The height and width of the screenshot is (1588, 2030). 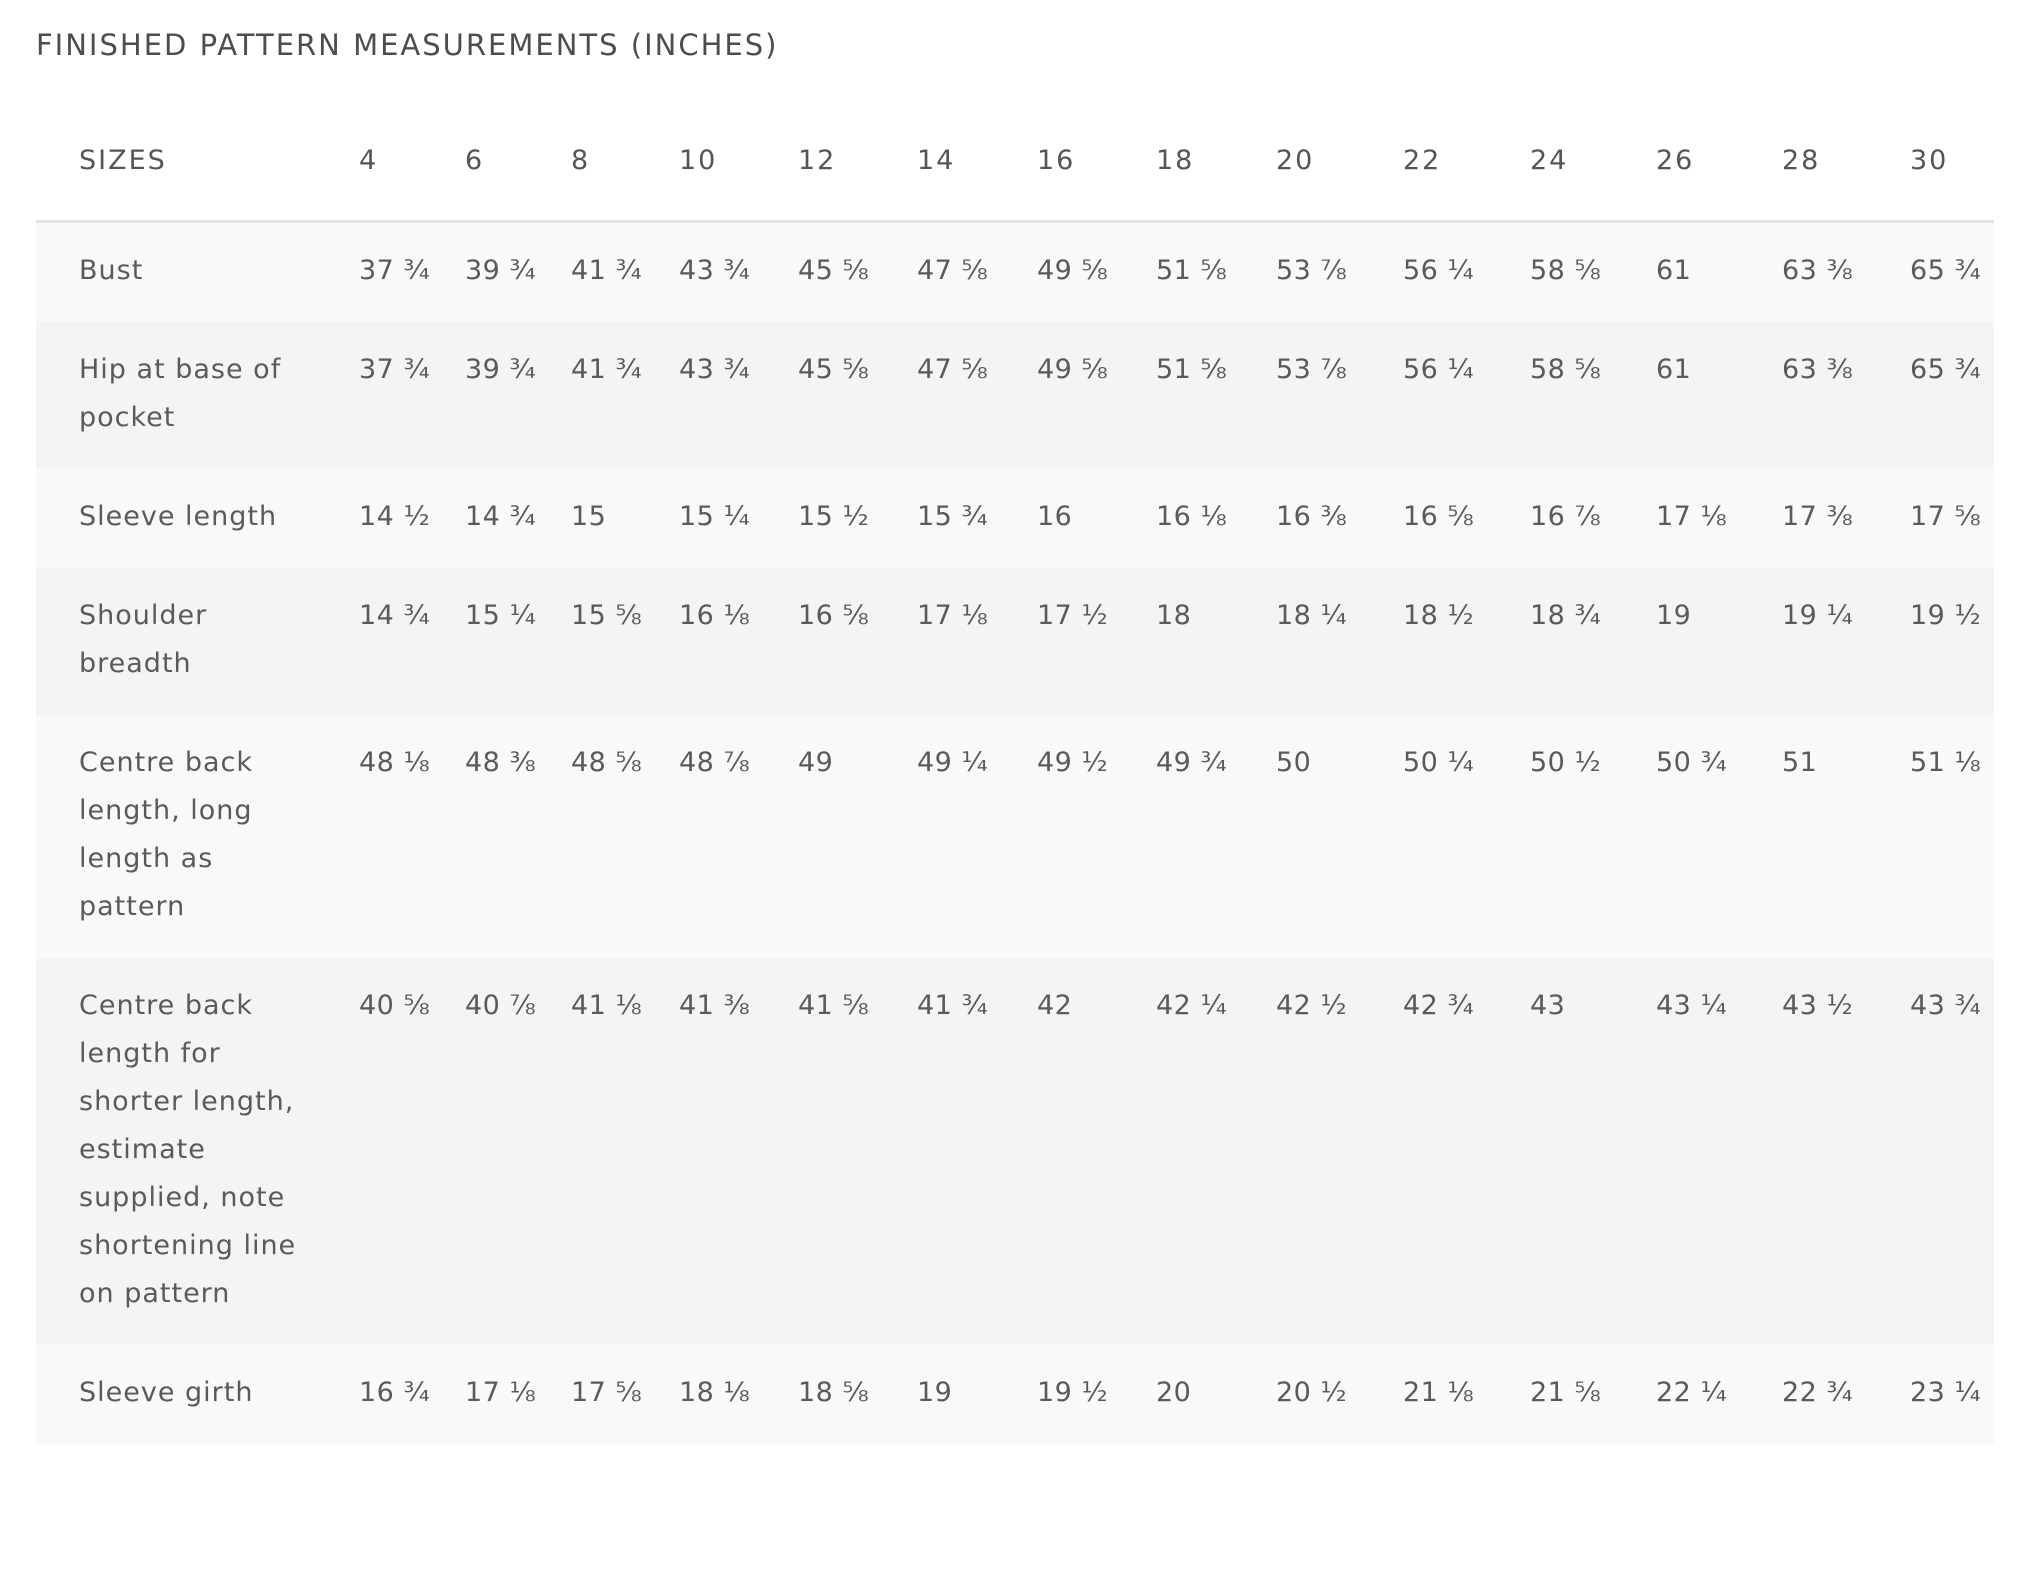 I want to click on measurement-cell: 14 ¾, so click(x=412, y=641).